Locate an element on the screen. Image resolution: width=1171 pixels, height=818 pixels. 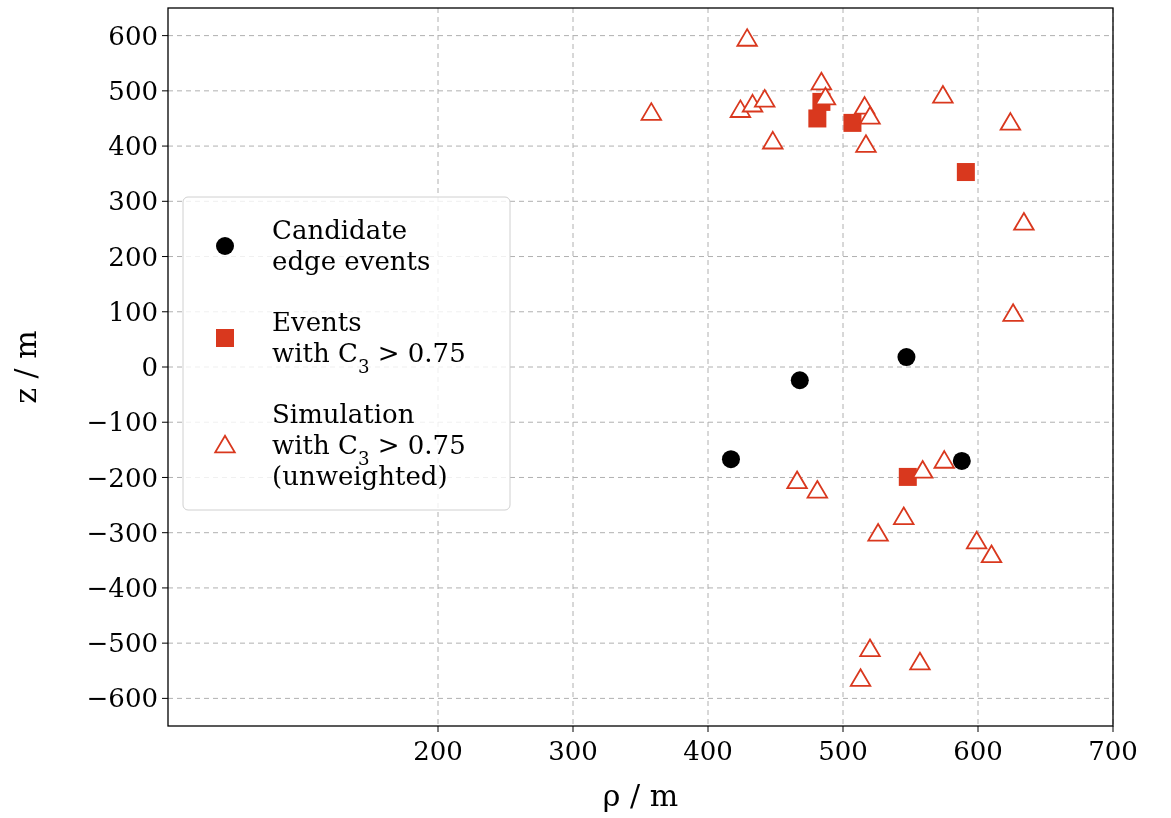
legend-label: Candidate edge events is located at coordinates (351, 245).